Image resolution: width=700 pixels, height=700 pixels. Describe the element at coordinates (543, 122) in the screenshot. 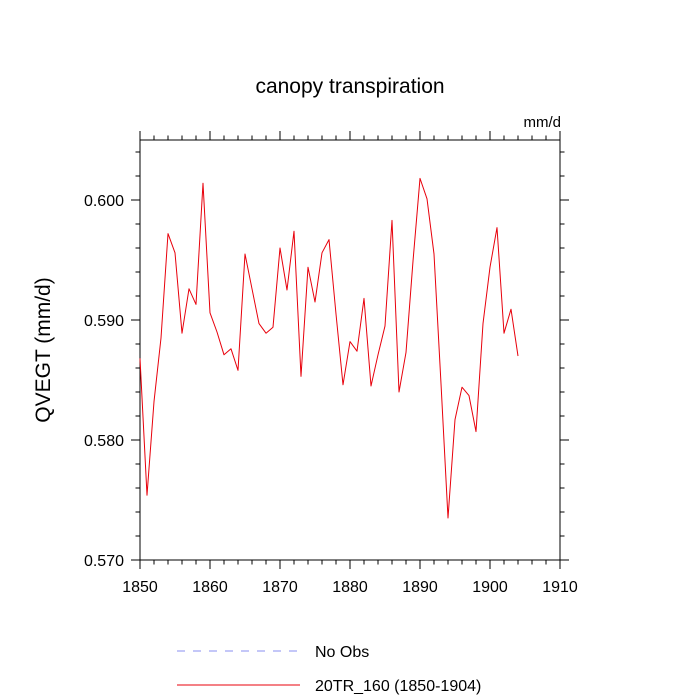

I see `units-label: mm/d` at that location.